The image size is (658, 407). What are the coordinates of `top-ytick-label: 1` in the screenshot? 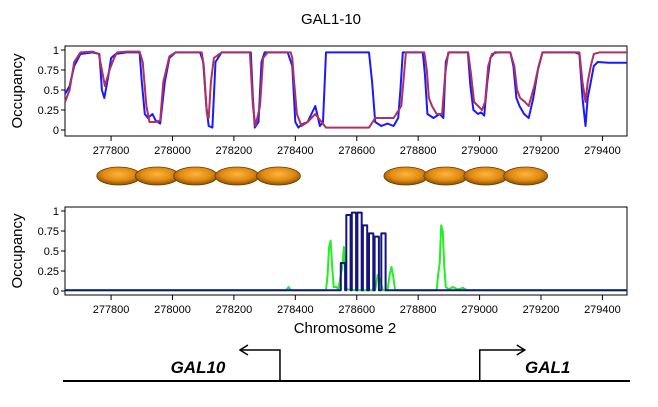 It's located at (56, 51).